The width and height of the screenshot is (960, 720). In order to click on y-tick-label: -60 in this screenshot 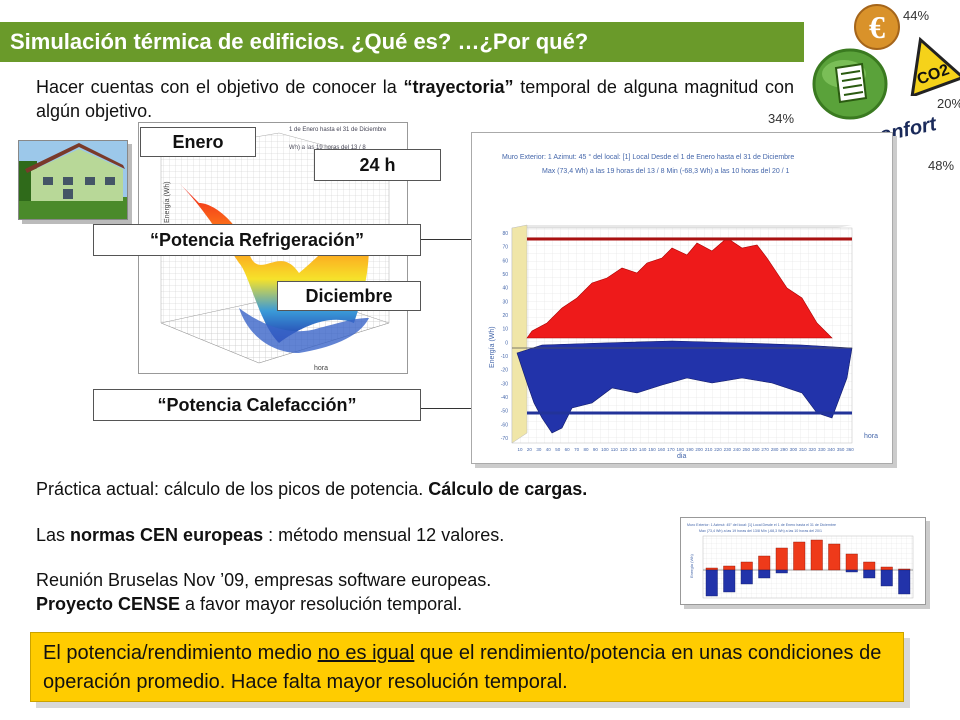, I will do `click(504, 425)`.